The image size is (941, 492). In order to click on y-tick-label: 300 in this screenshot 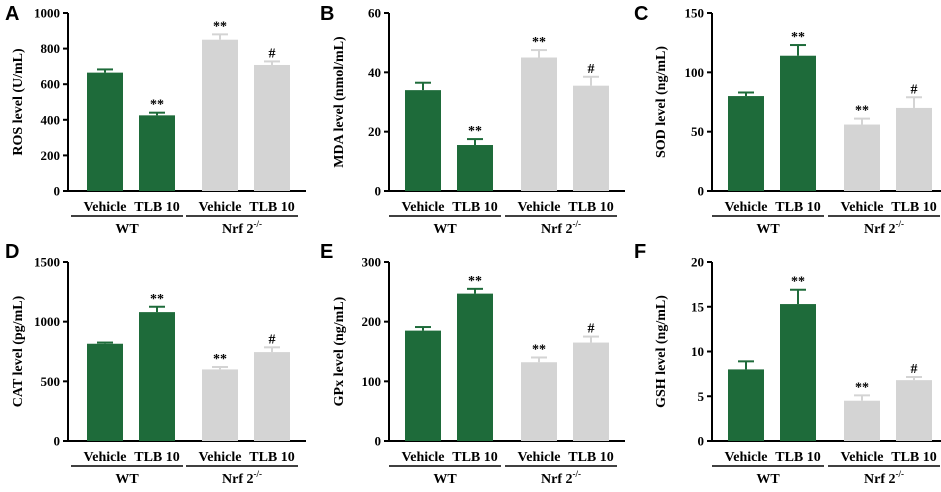, I will do `click(372, 262)`.